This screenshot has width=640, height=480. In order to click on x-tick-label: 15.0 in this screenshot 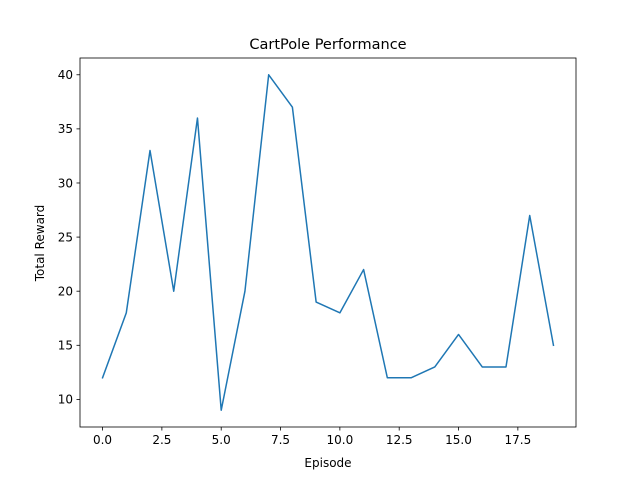, I will do `click(458, 440)`.